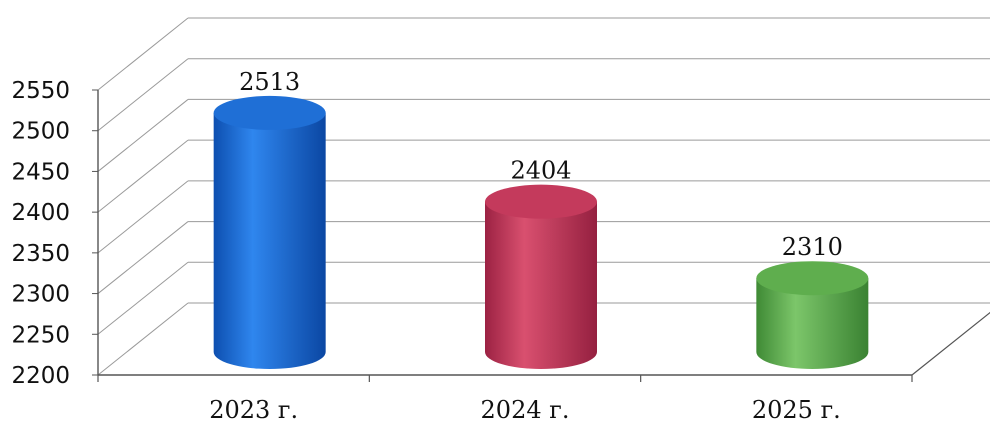 The height and width of the screenshot is (423, 990). What do you see at coordinates (796, 409) in the screenshot?
I see `x-tick-label: 2025 г.` at bounding box center [796, 409].